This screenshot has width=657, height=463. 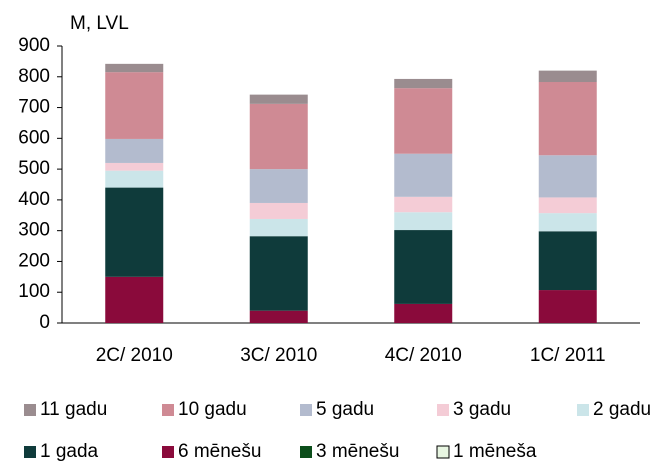 What do you see at coordinates (34, 107) in the screenshot?
I see `y-tick-label: 700` at bounding box center [34, 107].